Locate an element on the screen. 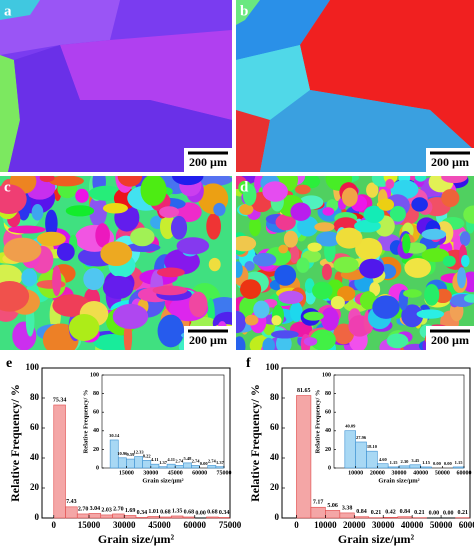 Image resolution: width=474 pixels, height=548 pixels. value-label: 3.45 is located at coordinates (415, 460).